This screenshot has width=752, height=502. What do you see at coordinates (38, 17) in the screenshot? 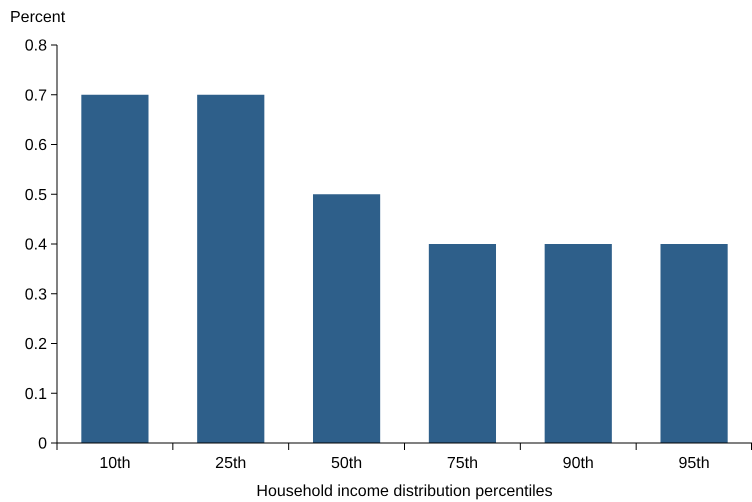
I see `y-axis-title: Percent` at bounding box center [38, 17].